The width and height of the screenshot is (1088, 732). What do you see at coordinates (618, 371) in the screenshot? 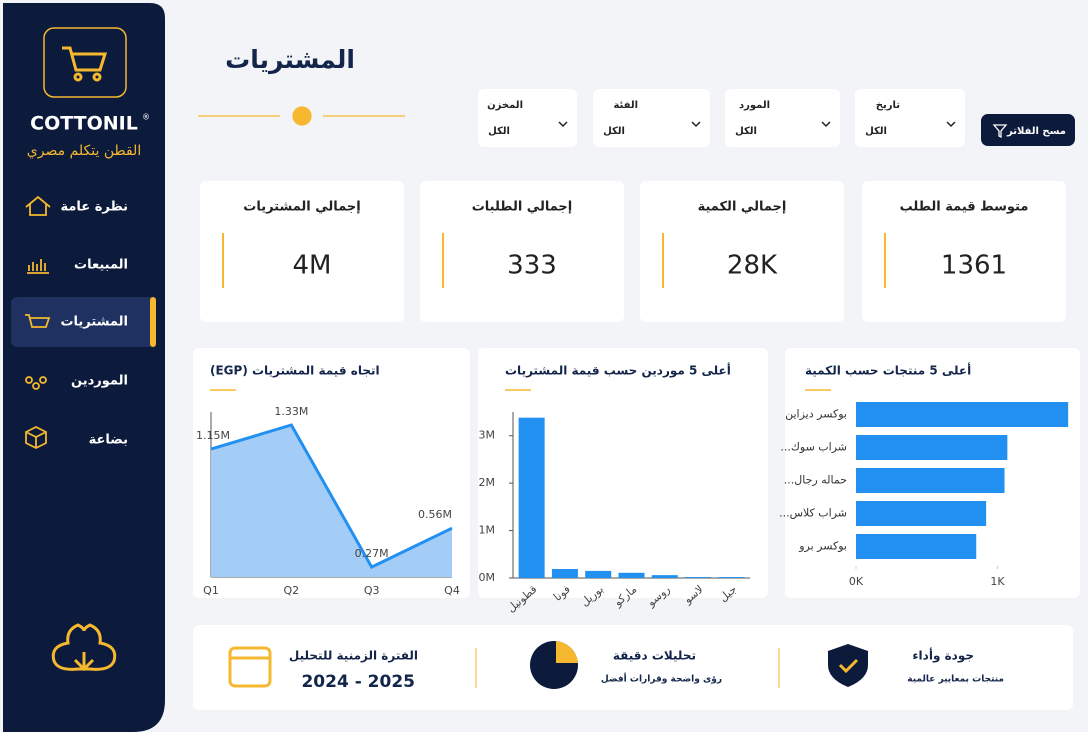
I see `chart-title: أعلى 5 موردين حسب قيمة المشتريات` at bounding box center [618, 371].